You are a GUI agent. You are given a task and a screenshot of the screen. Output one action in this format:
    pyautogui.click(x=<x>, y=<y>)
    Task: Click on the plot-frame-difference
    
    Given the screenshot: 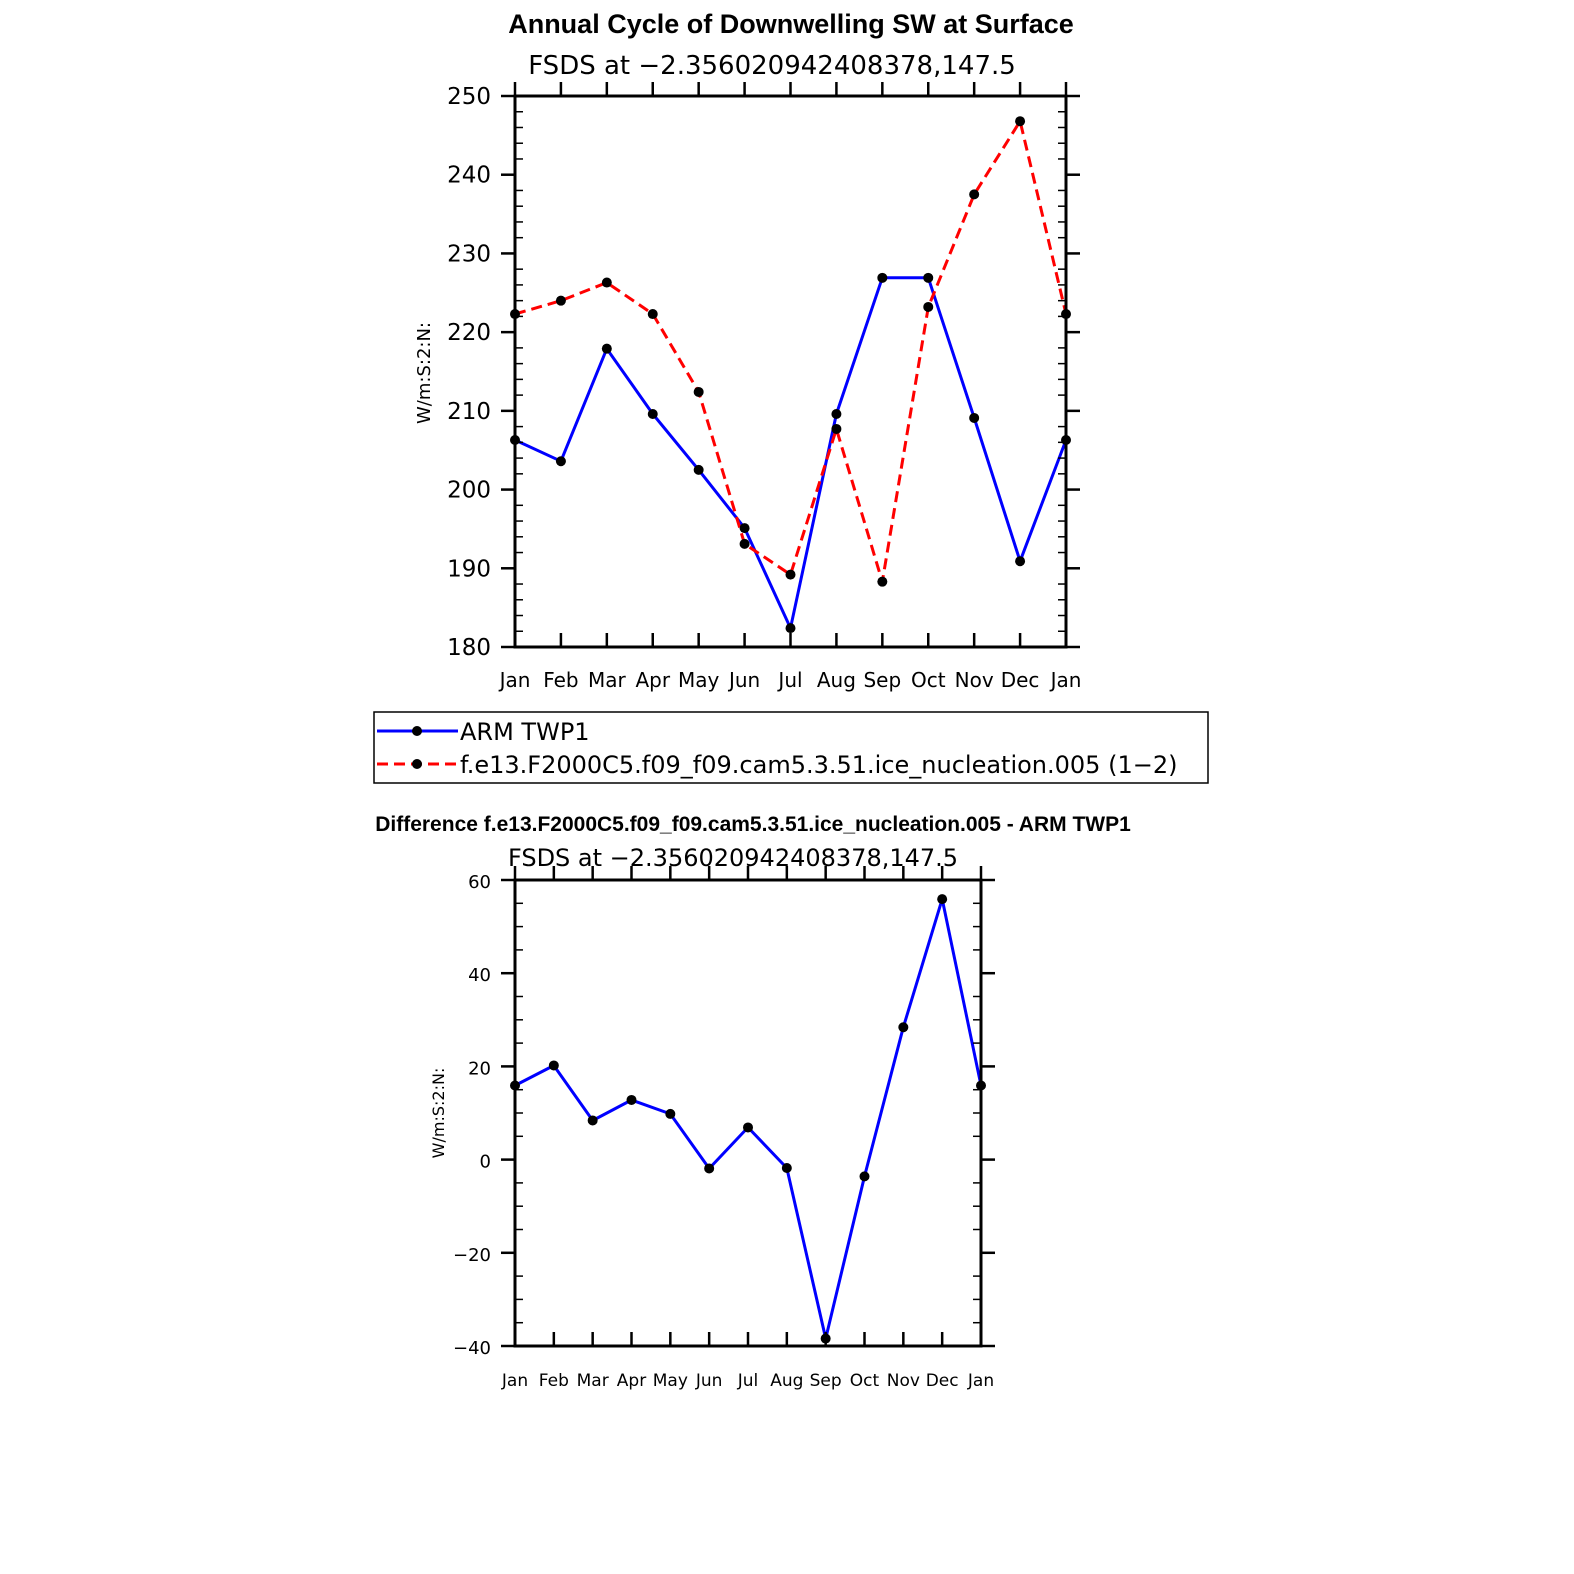 What is the action you would take?
    pyautogui.click(x=748, y=1113)
    